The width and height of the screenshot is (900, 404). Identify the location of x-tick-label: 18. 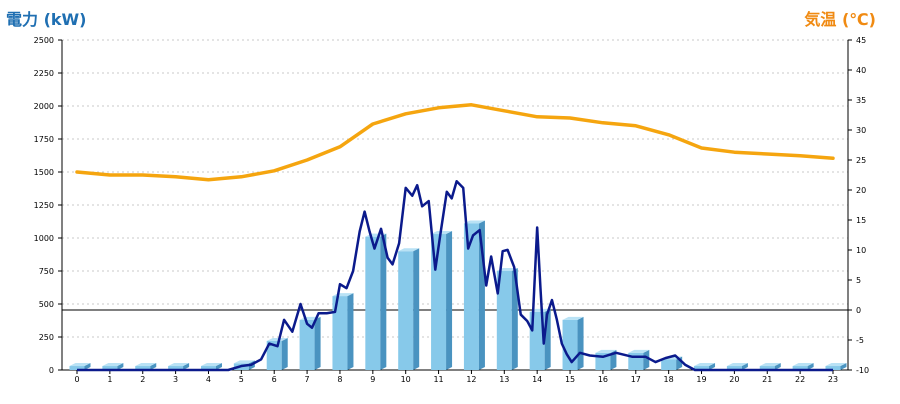
(669, 379).